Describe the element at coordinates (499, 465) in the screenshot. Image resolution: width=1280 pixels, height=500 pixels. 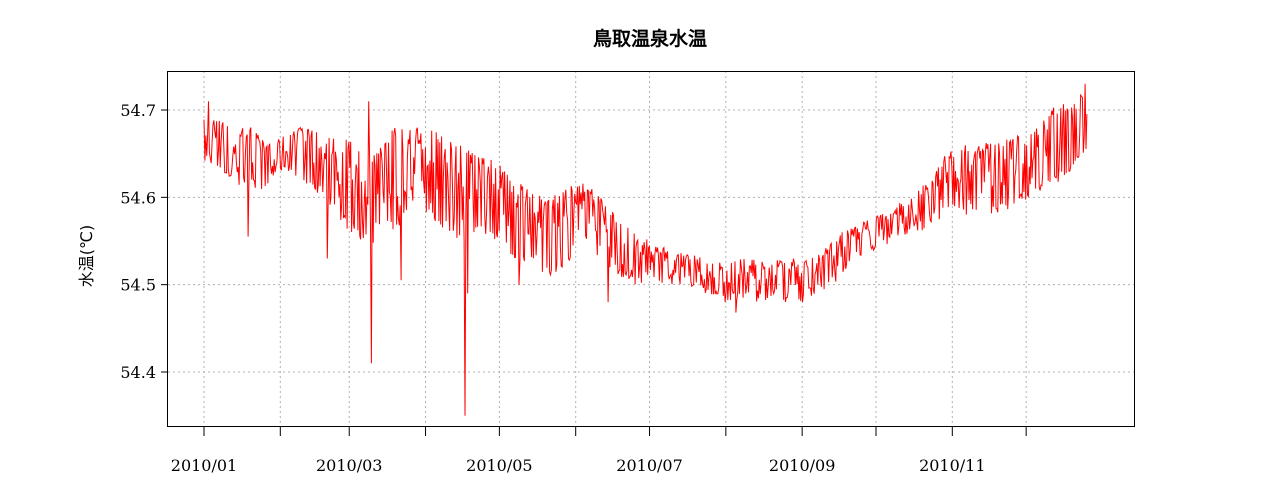
I see `x-tick-label: 2010/05` at that location.